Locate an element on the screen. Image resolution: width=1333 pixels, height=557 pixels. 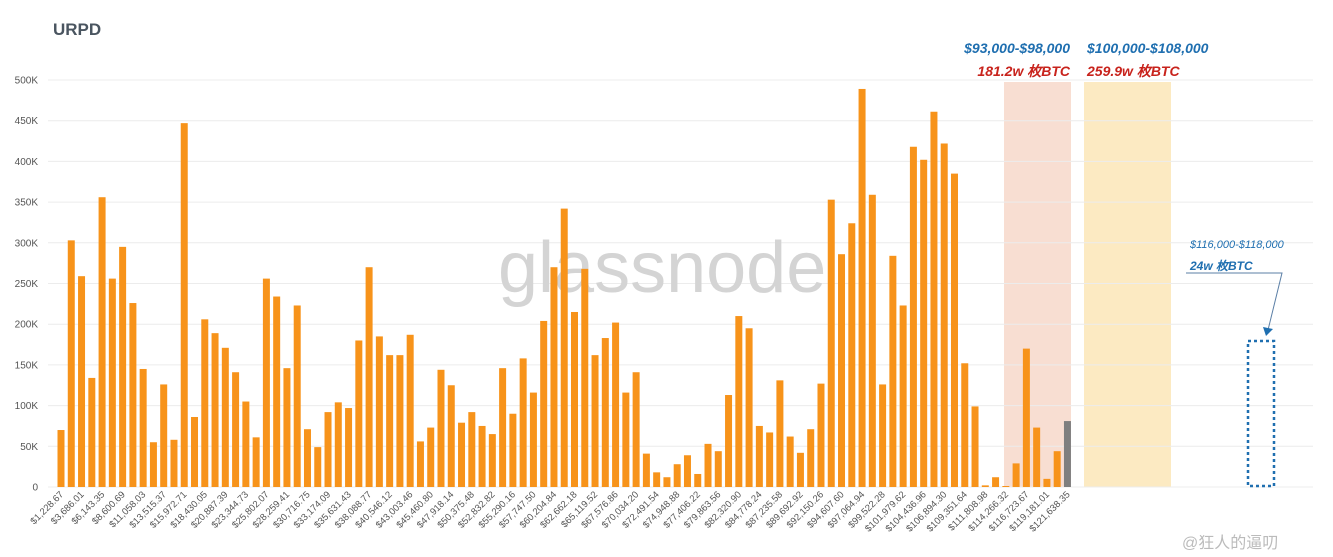
y-tick-label: 50K is located at coordinates (29, 447).